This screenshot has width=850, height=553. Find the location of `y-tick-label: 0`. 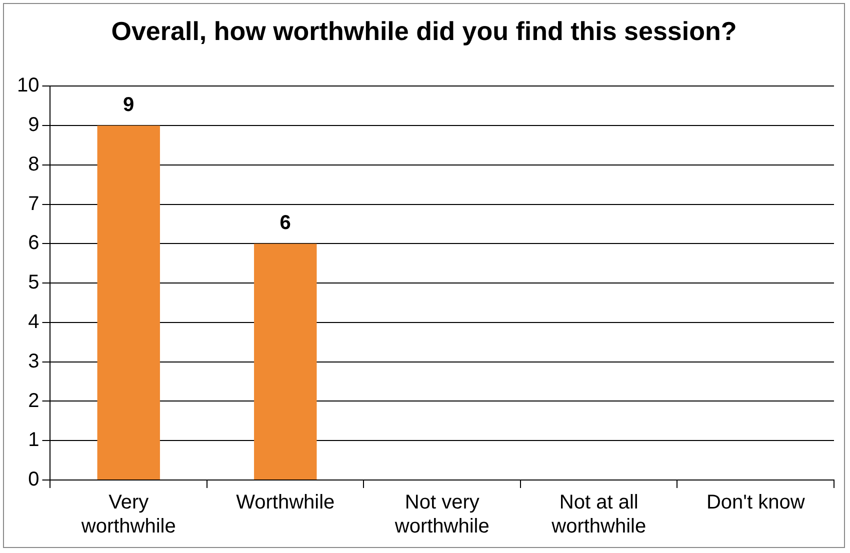

y-tick-label: 0 is located at coordinates (34, 479).